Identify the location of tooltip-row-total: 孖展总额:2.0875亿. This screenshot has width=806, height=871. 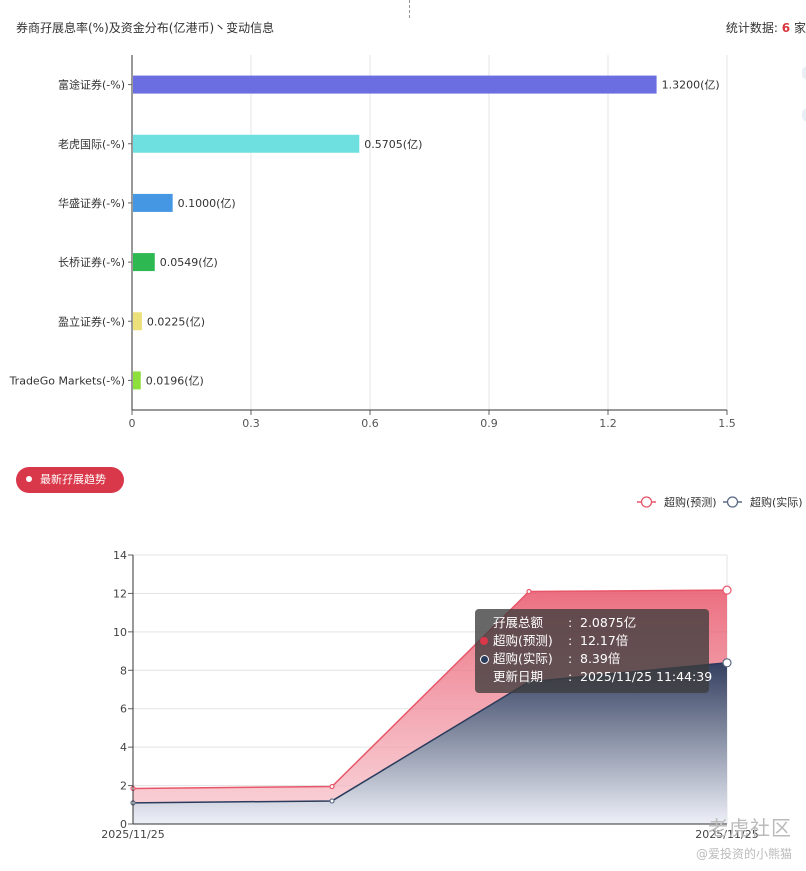
(592, 623).